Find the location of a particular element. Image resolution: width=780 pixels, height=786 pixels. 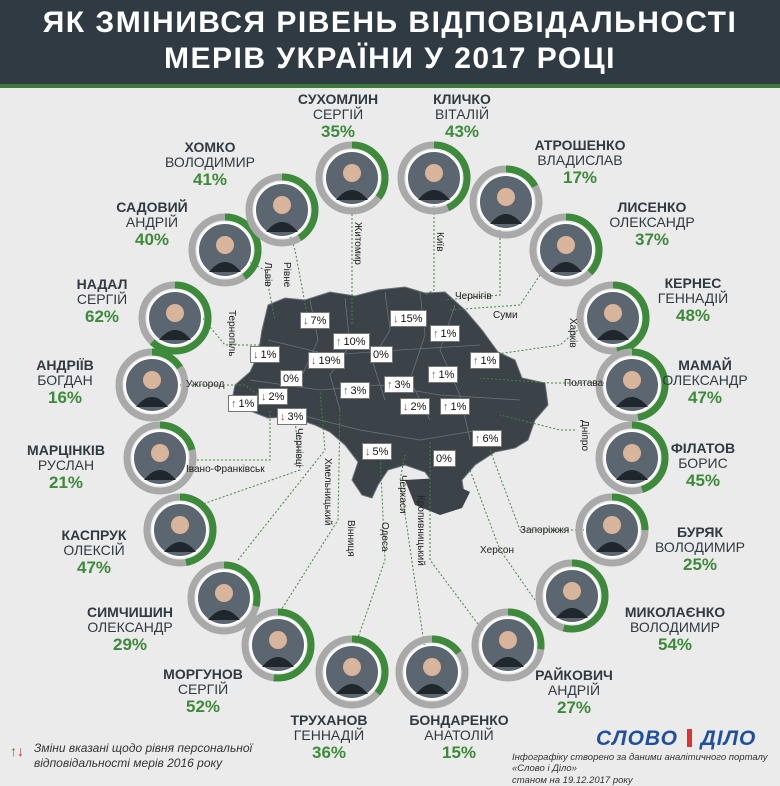

mayor-kaspruk: КАСПРУК ОЛЕКСІЙ 47% is located at coordinates (94, 552).